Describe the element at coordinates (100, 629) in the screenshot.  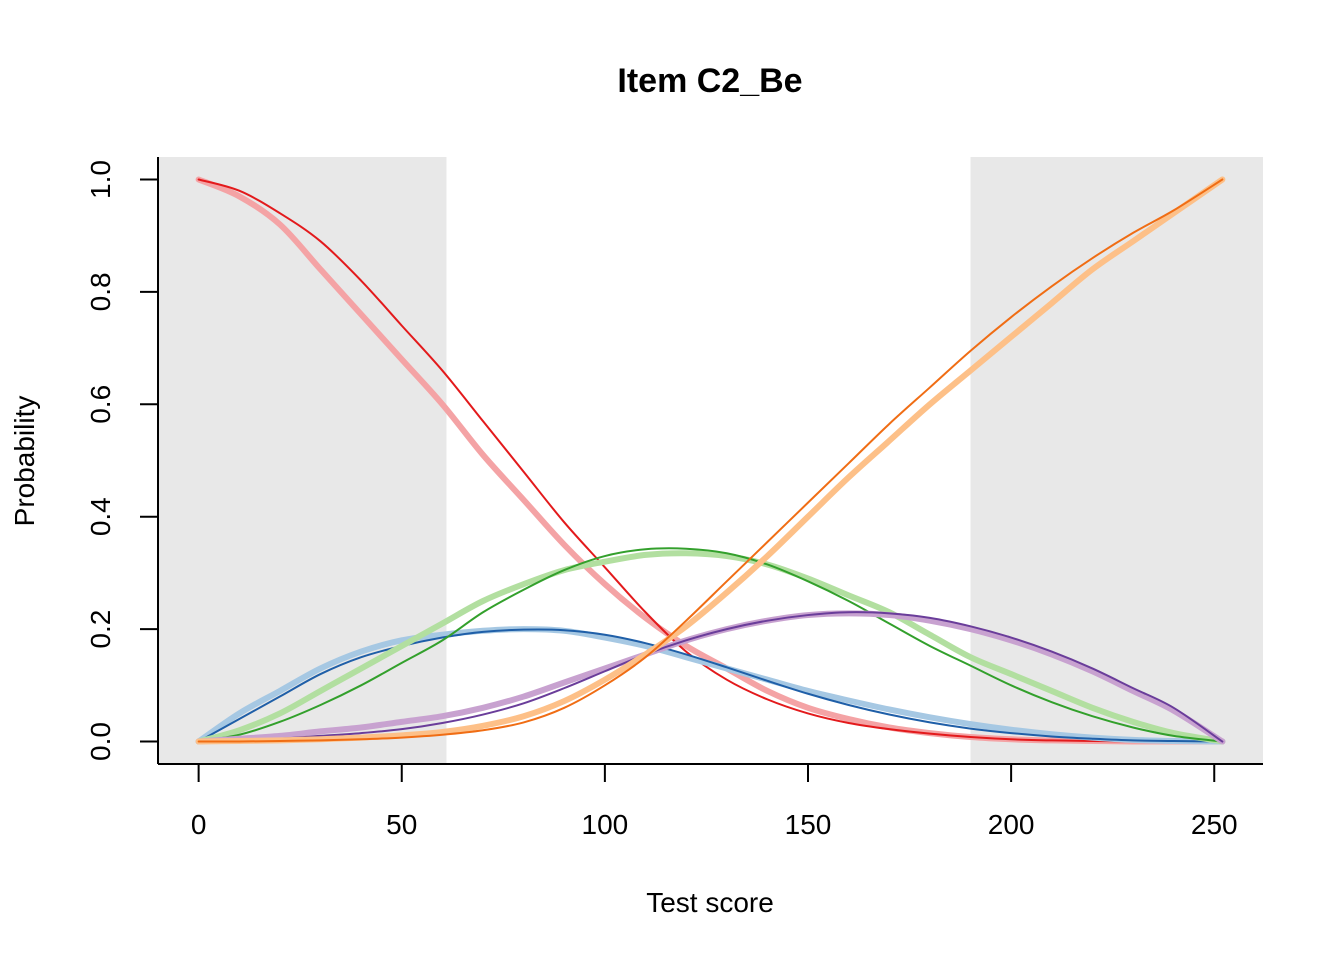
I see `y-tick-label-1: 0.2` at that location.